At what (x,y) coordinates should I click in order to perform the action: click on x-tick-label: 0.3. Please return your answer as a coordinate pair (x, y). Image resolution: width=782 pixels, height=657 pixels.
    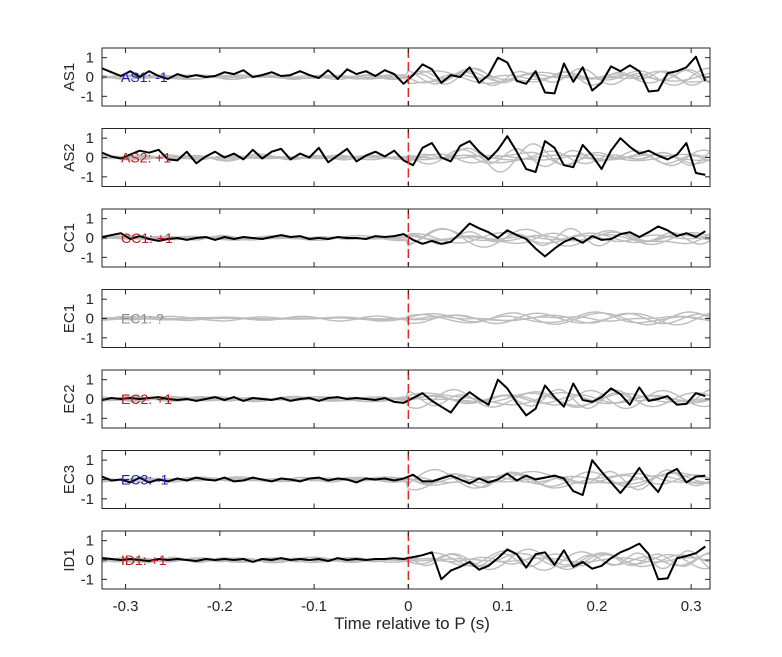
    Looking at the image, I should click on (691, 606).